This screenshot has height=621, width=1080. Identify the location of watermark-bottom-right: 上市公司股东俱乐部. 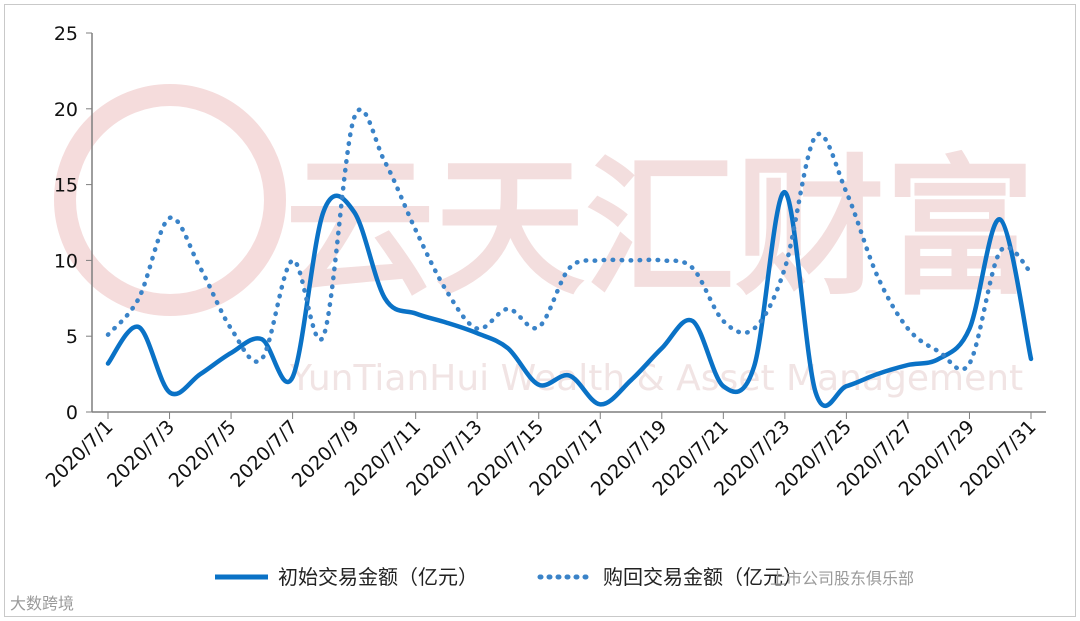
(842, 578).